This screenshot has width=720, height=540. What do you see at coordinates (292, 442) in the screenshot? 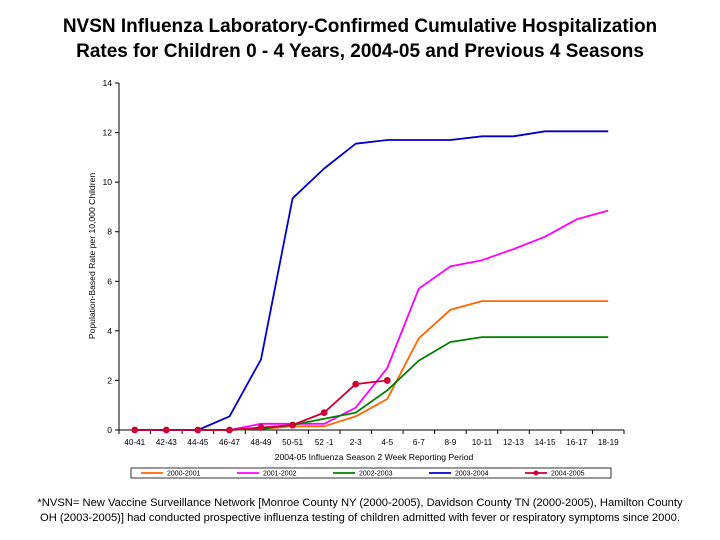
I see `x-tick-label: 50-51` at bounding box center [292, 442].